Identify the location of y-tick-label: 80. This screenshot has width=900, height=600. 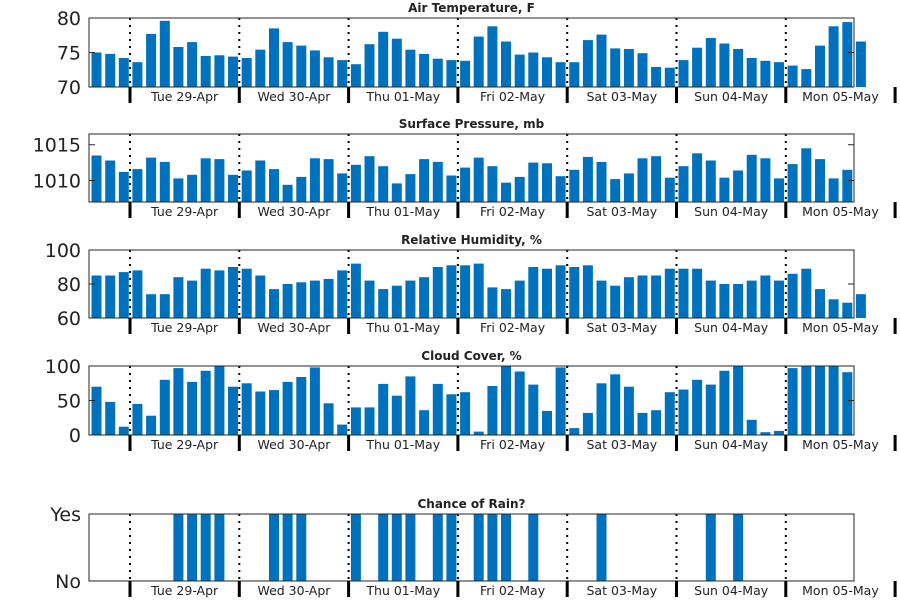
(69, 19).